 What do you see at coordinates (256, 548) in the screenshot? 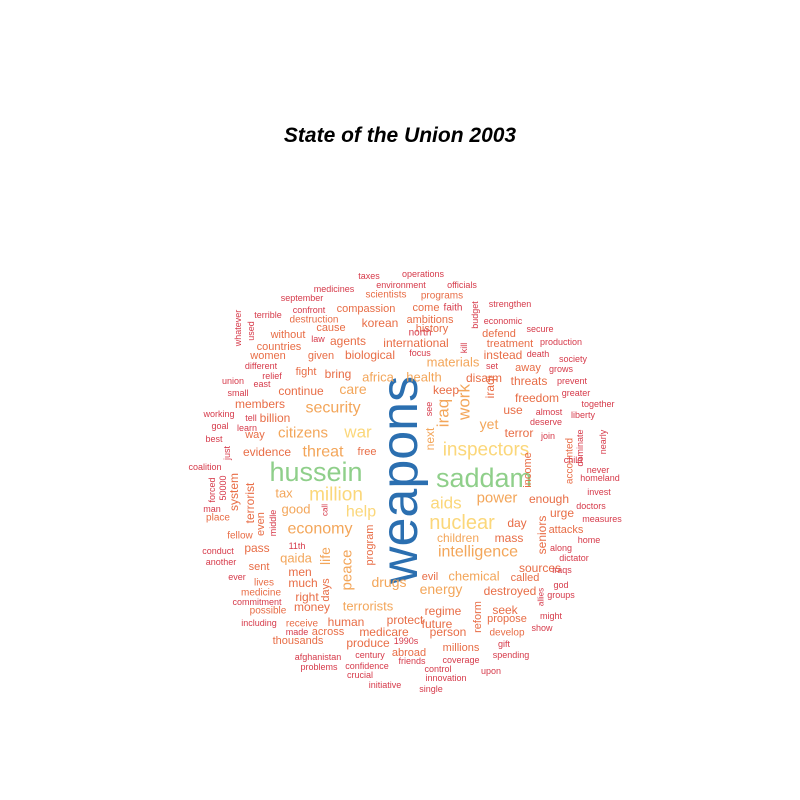
I see `word-pass: pass` at bounding box center [256, 548].